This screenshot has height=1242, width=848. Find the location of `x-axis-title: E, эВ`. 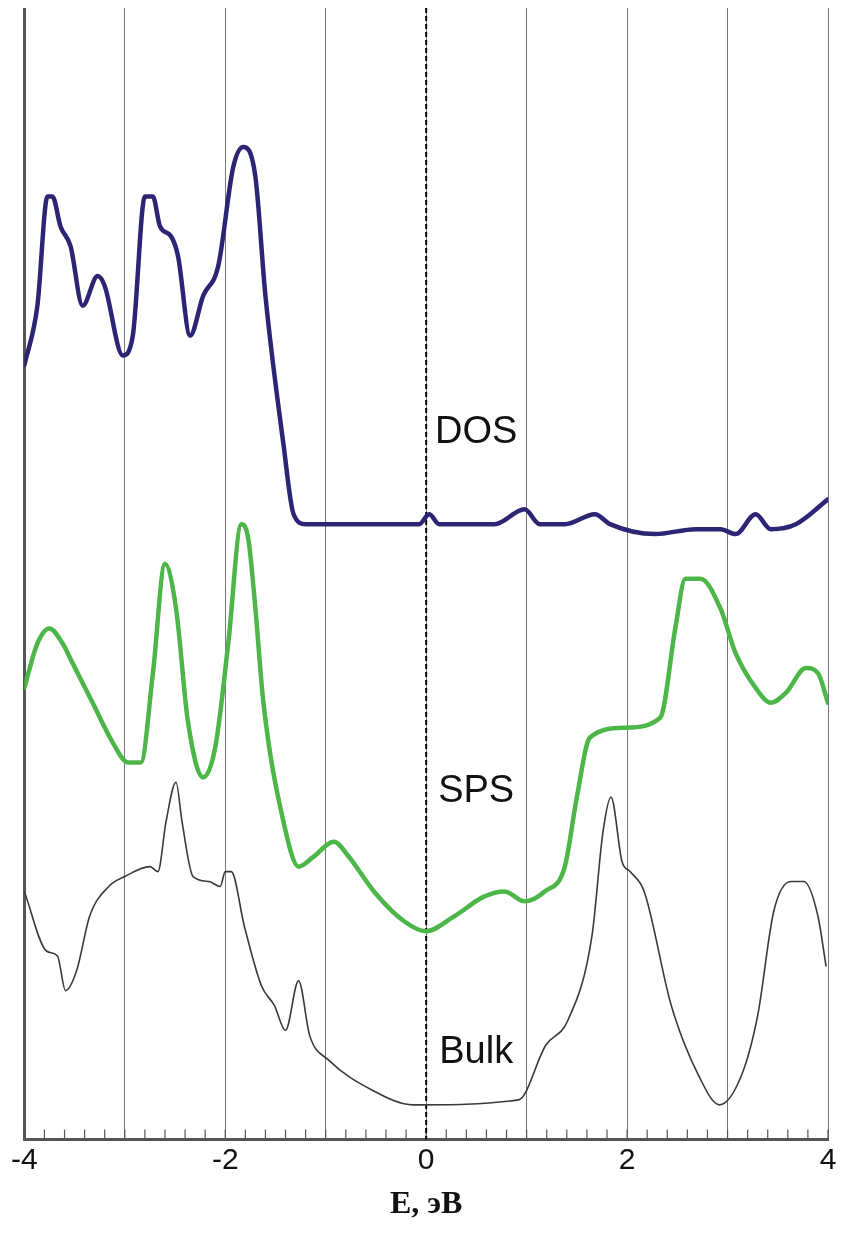

x-axis-title: E, эВ is located at coordinates (426, 1202).